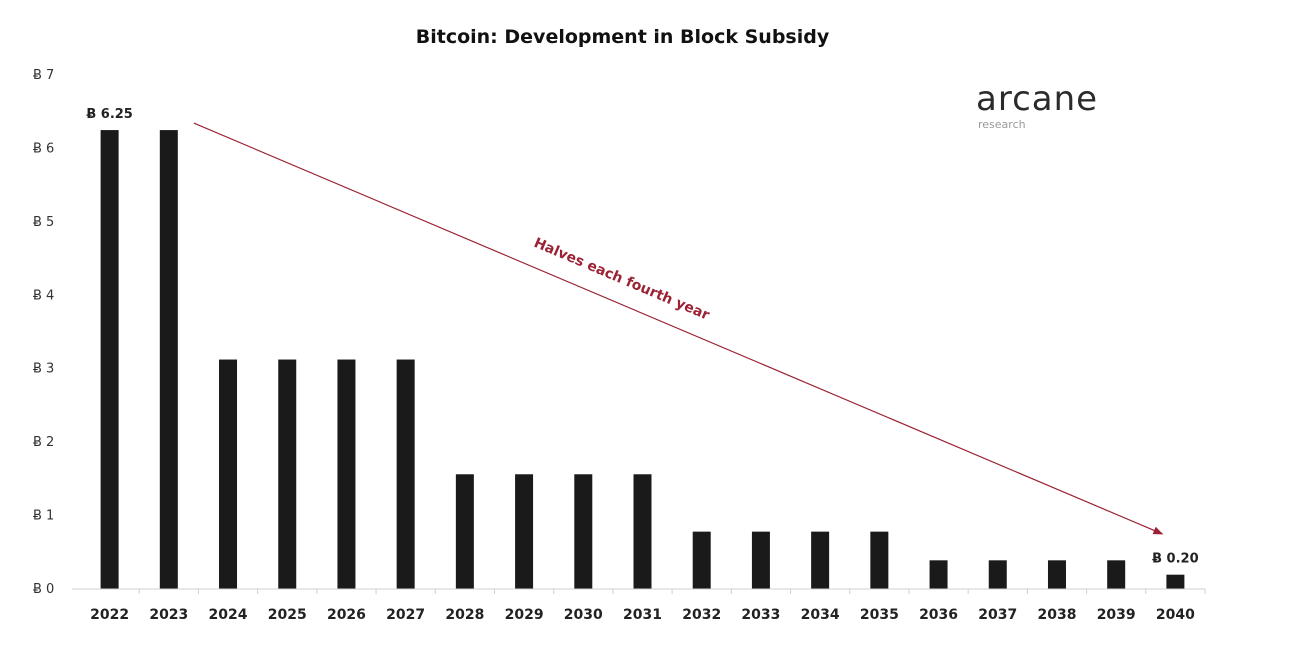 The width and height of the screenshot is (1302, 658). What do you see at coordinates (43, 332) in the screenshot?
I see `y-axis: Ƀ 0 Ƀ 1 Ƀ 2 Ƀ 3 Ƀ 4 Ƀ 5 Ƀ 6 Ƀ 7` at bounding box center [43, 332].